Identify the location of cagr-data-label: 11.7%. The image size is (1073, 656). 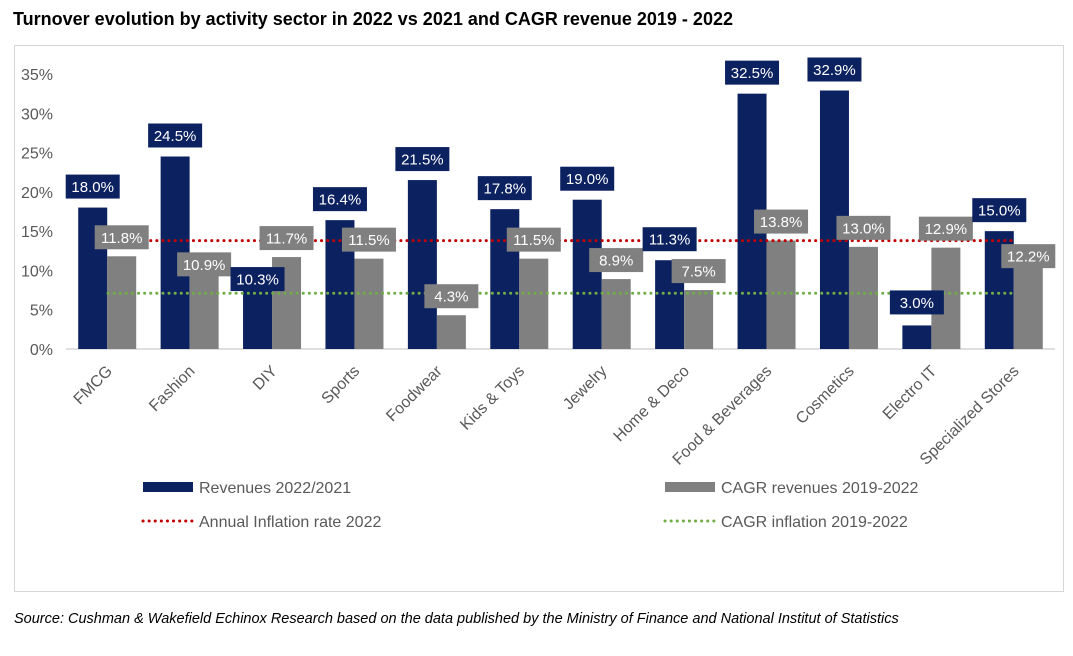
(286, 239).